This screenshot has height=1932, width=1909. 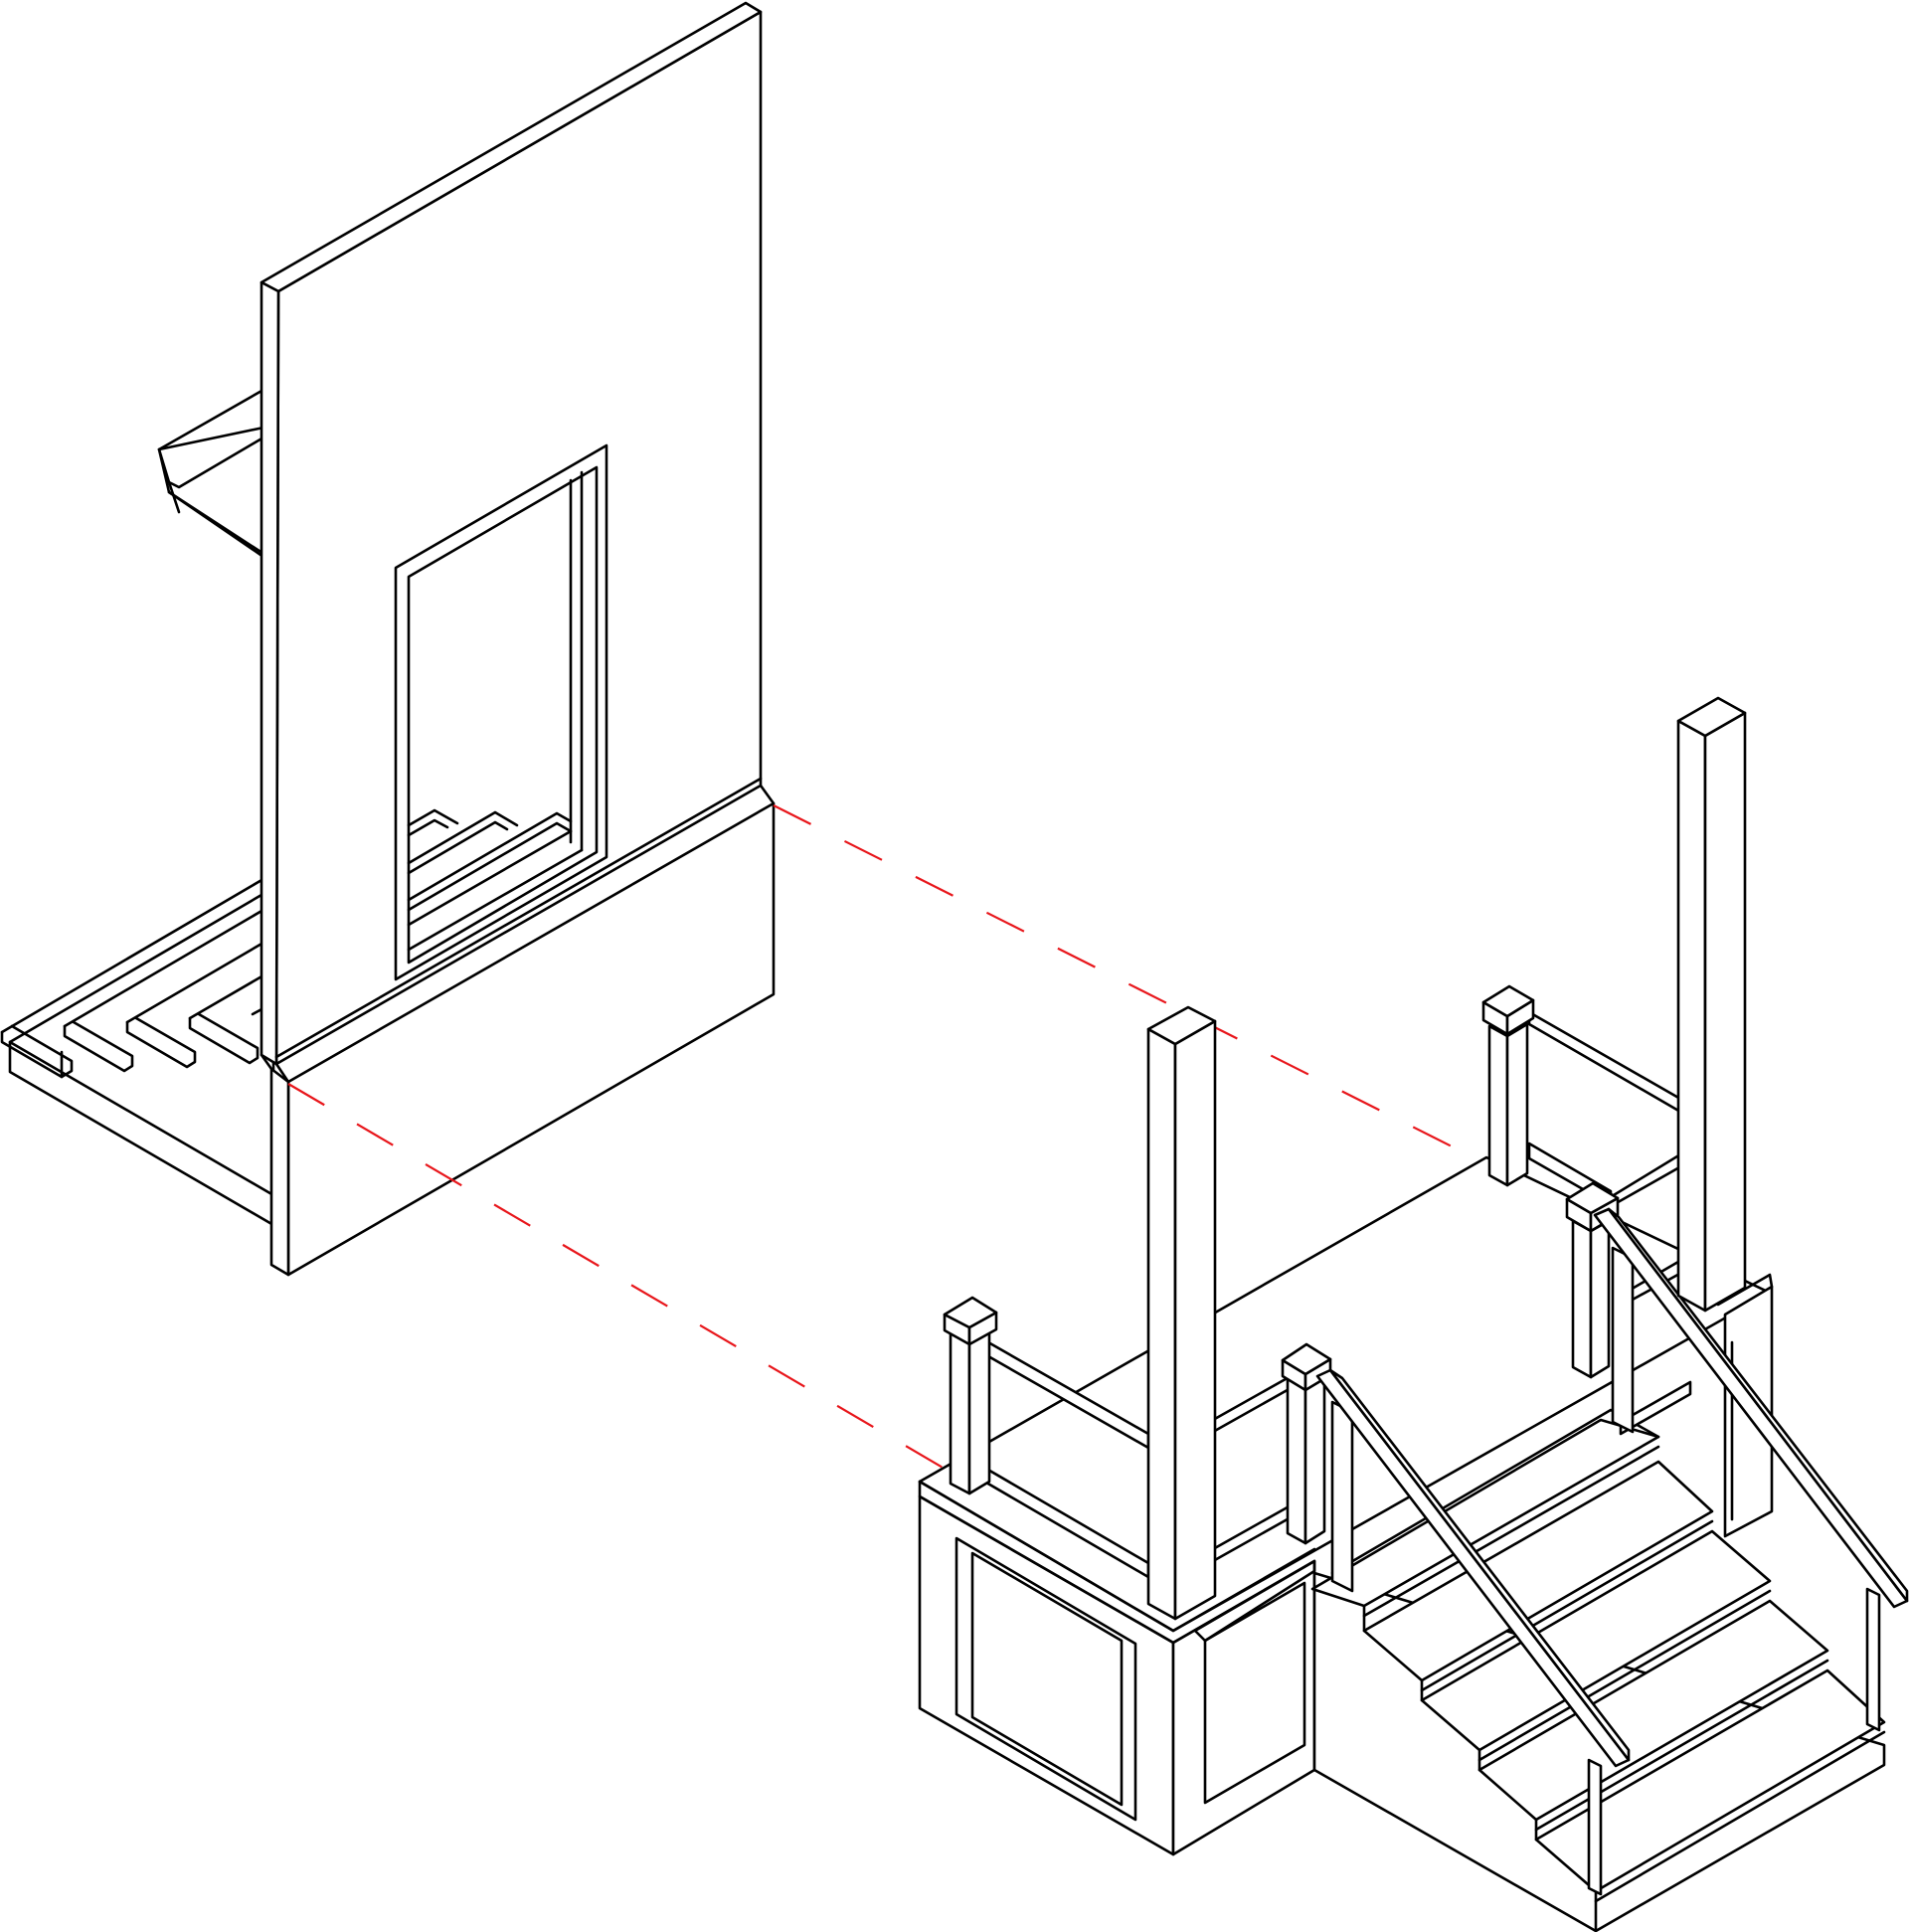 What do you see at coordinates (1161, 1324) in the screenshot?
I see `tall-post-front-left` at bounding box center [1161, 1324].